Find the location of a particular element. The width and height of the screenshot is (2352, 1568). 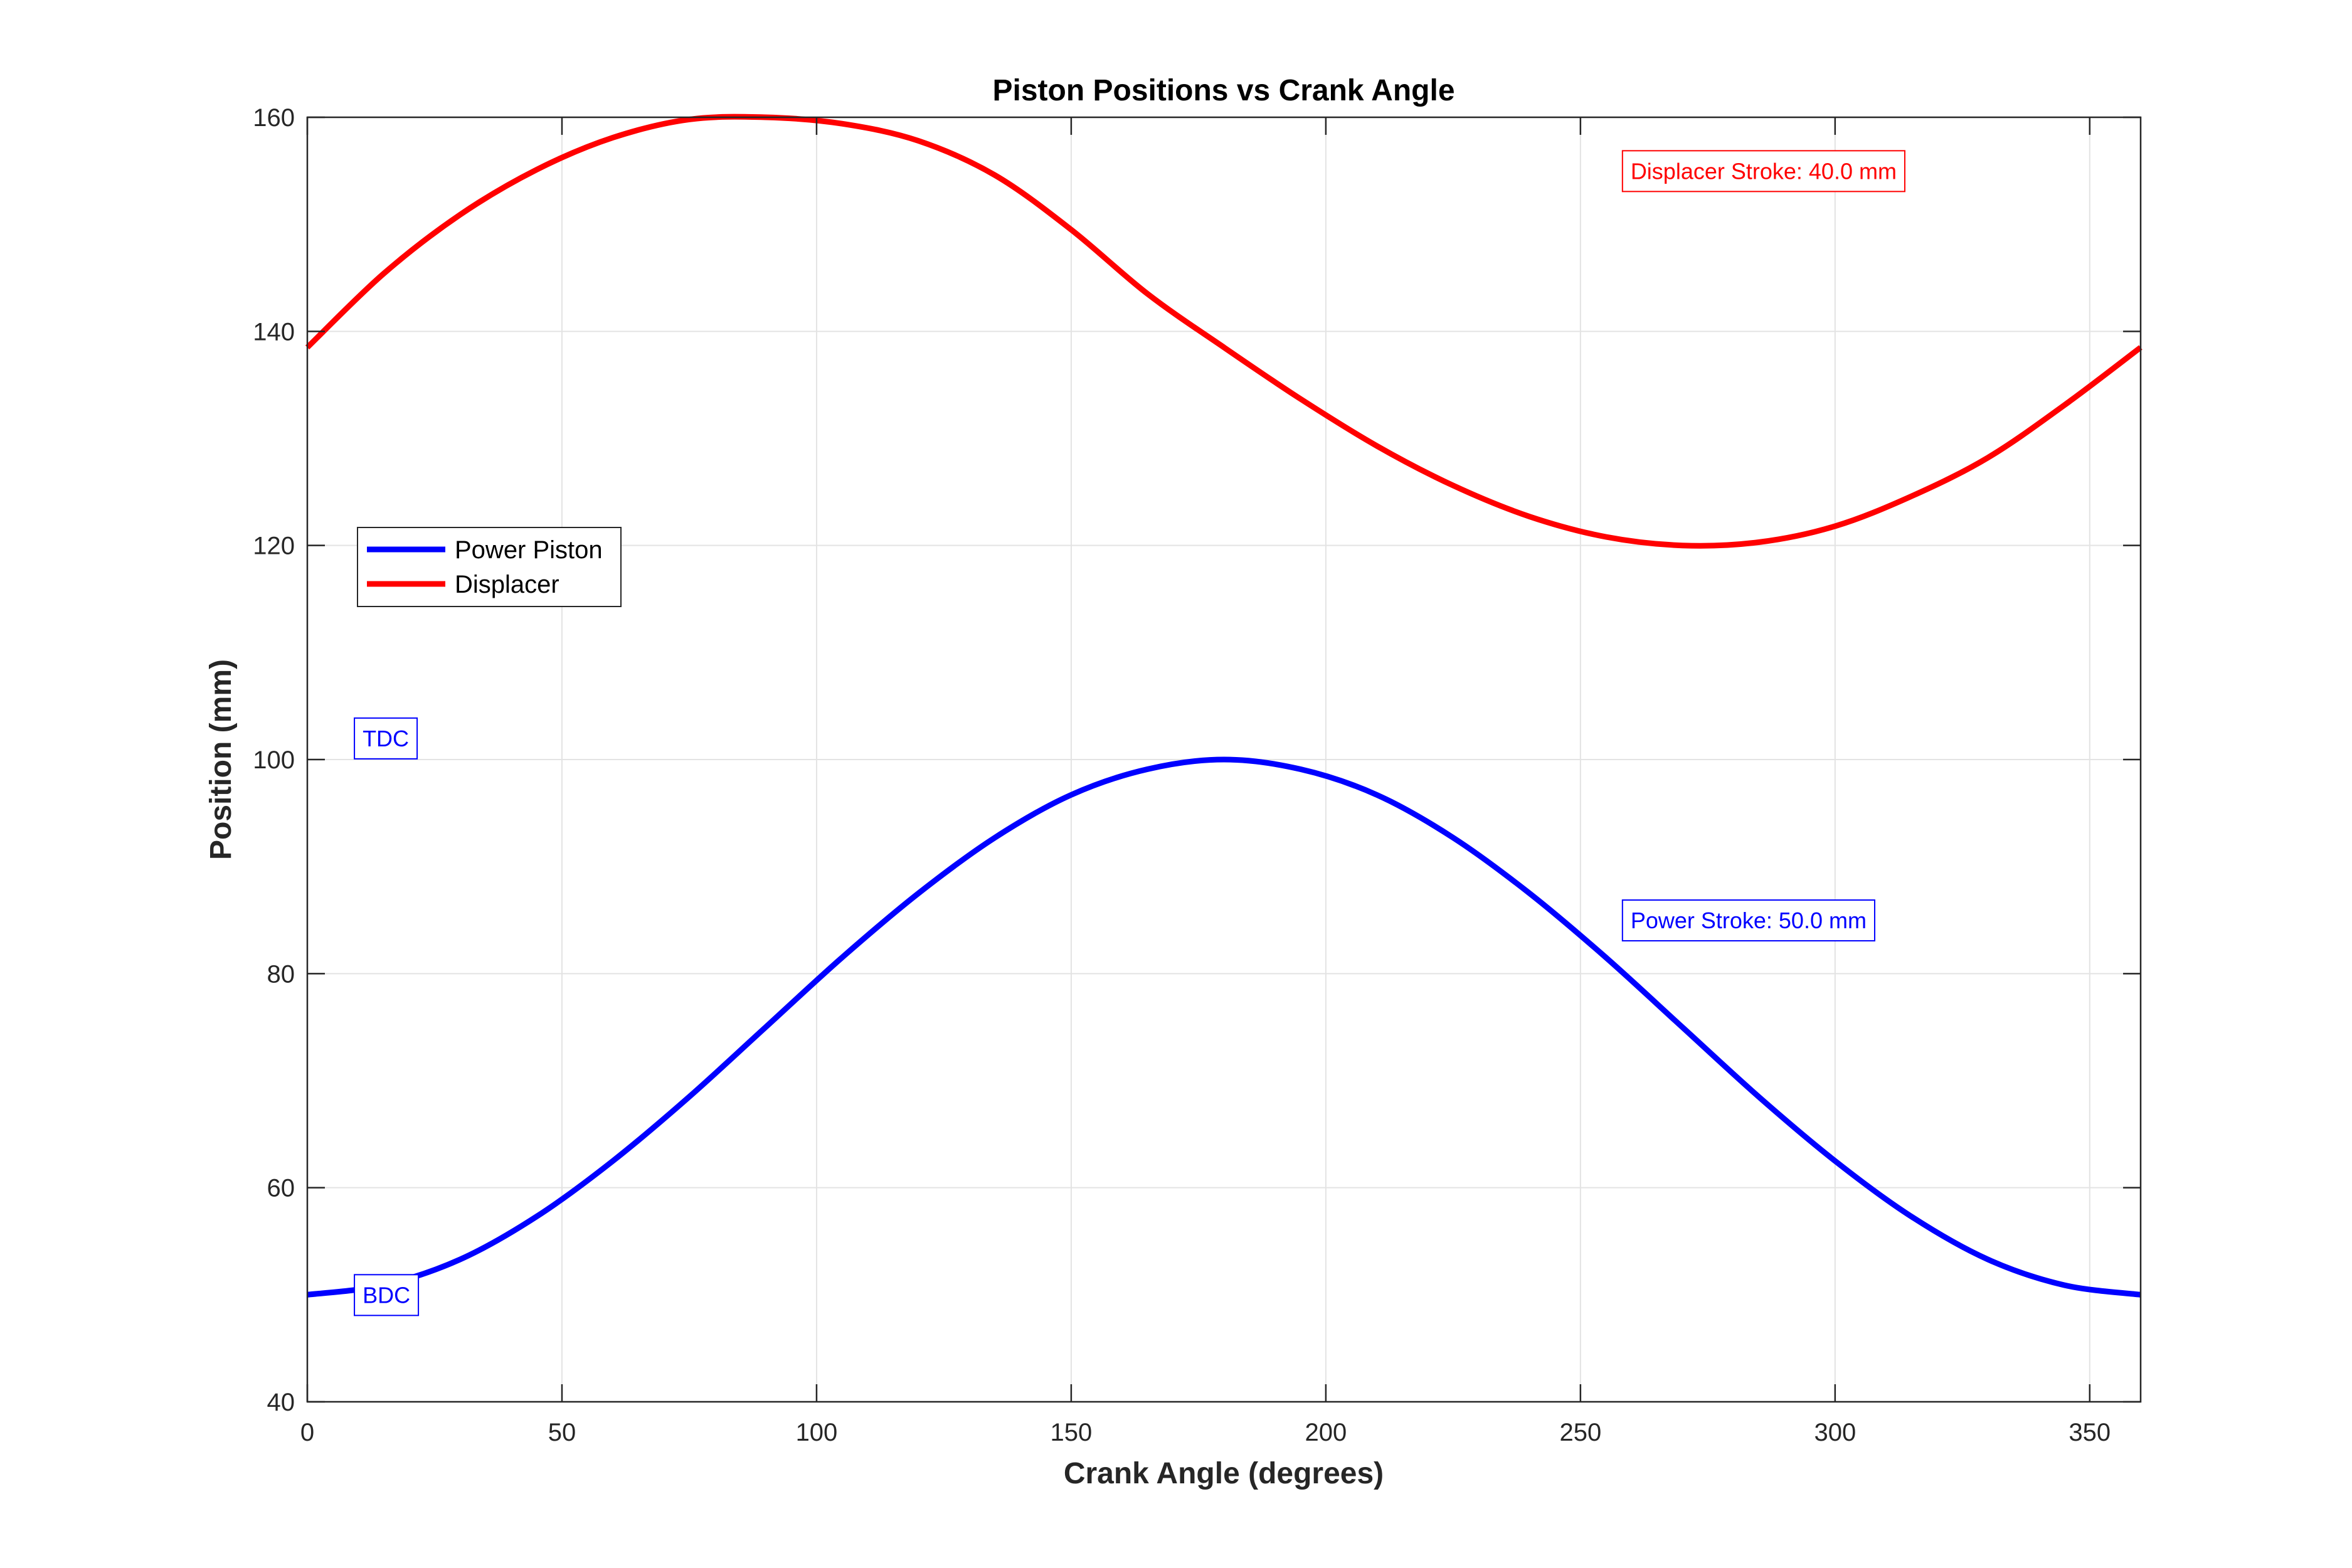

x-tick-label: 50 is located at coordinates (562, 1432).